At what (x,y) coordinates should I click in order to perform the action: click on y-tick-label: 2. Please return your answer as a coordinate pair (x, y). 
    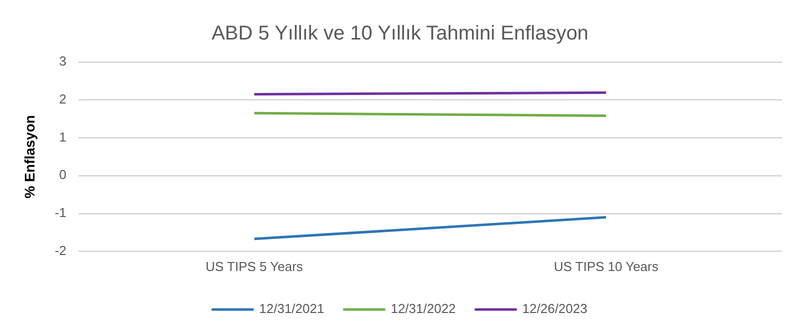
    Looking at the image, I should click on (62, 98).